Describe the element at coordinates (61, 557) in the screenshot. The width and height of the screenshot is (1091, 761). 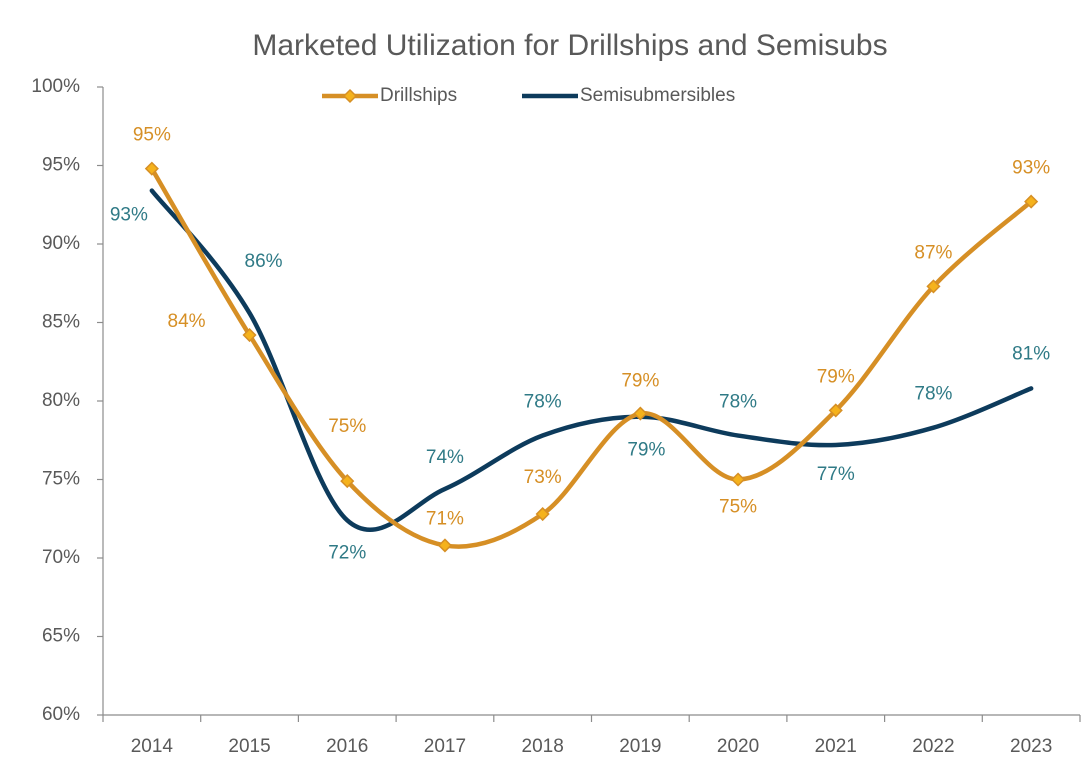
I see `y-tick-label: 70%` at that location.